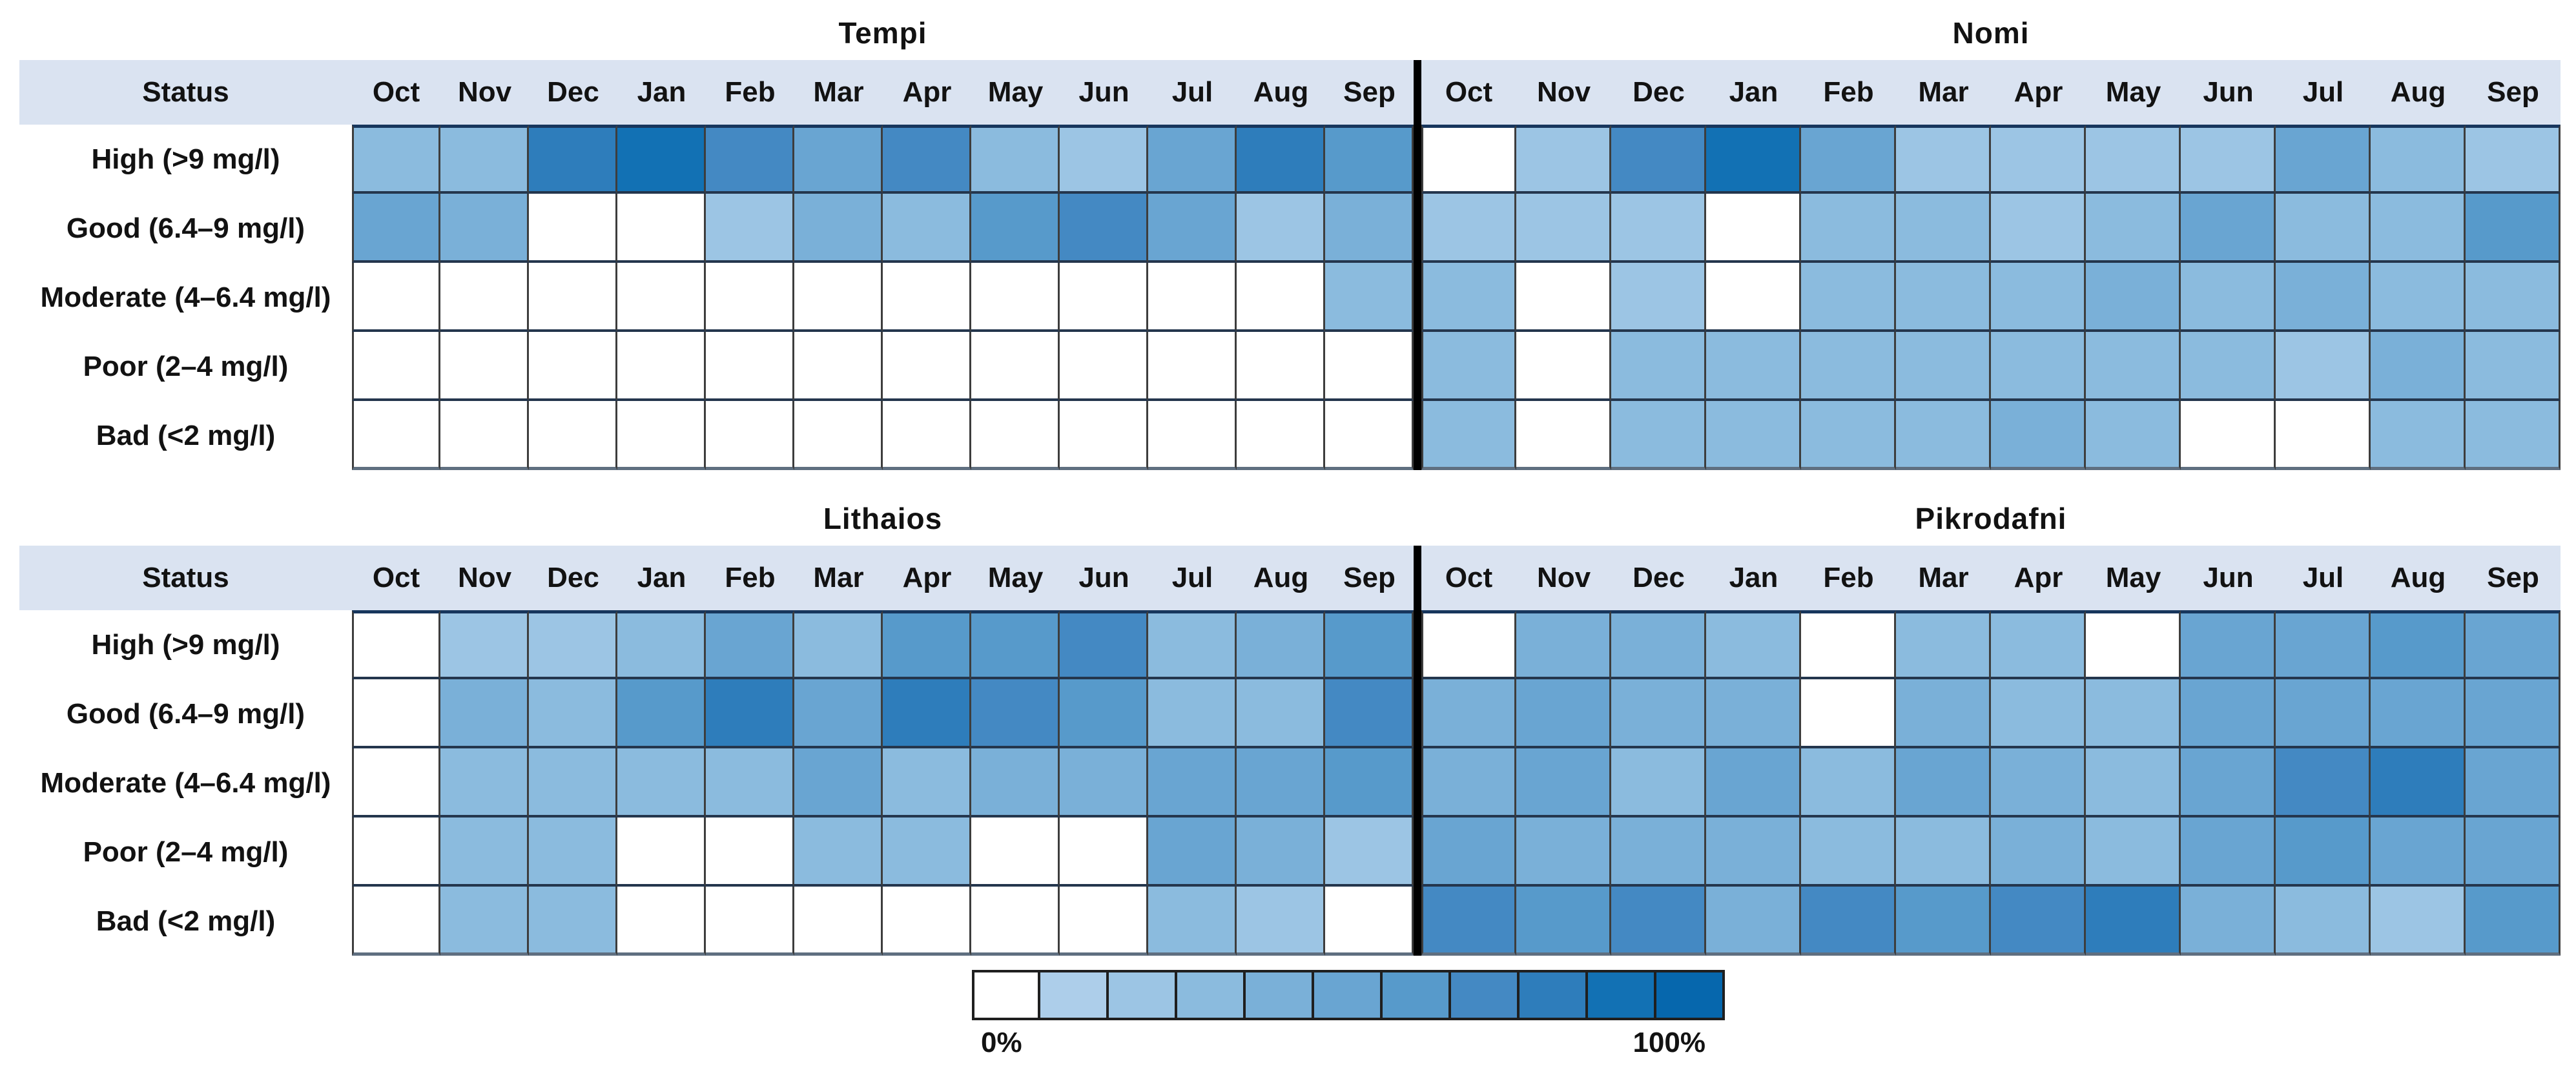  What do you see at coordinates (185, 366) in the screenshot?
I see `row-label: Poor (2–4 mg/l)` at bounding box center [185, 366].